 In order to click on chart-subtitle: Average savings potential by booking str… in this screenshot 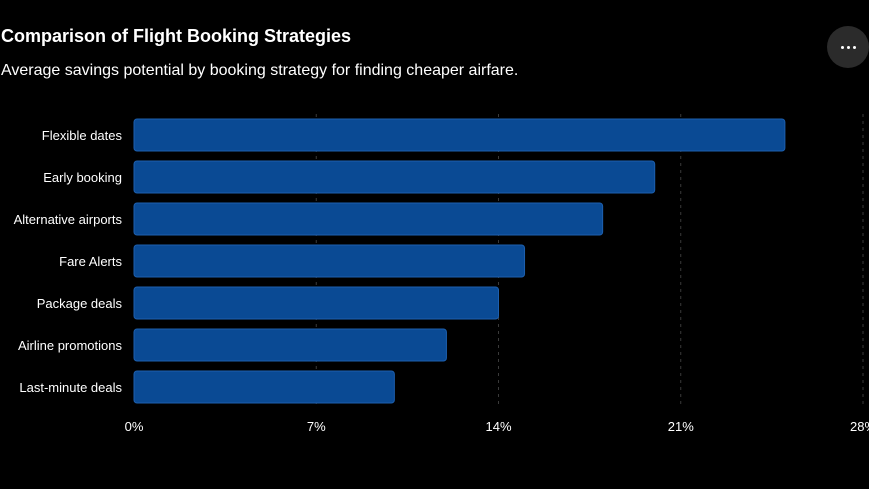, I will do `click(260, 70)`.